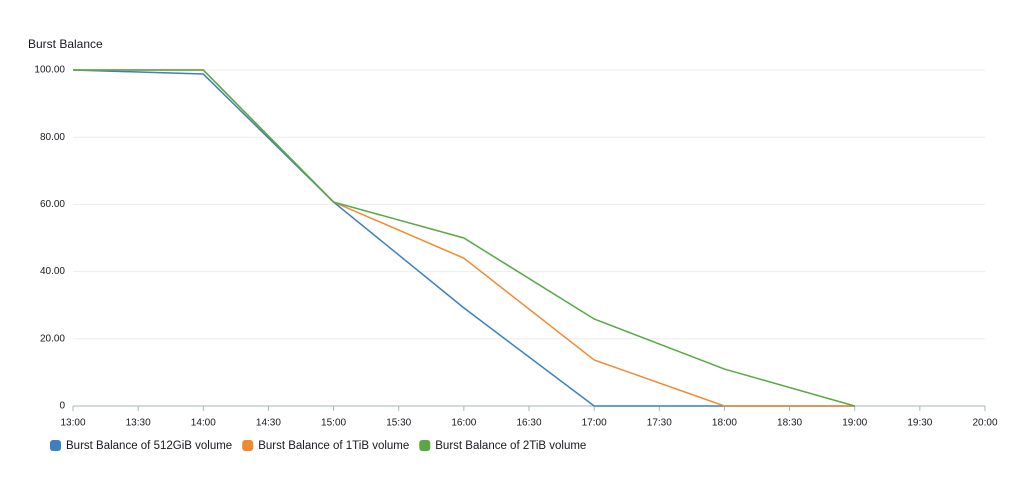 This screenshot has height=478, width=1024. I want to click on x-tick-label: 13:00, so click(72, 423).